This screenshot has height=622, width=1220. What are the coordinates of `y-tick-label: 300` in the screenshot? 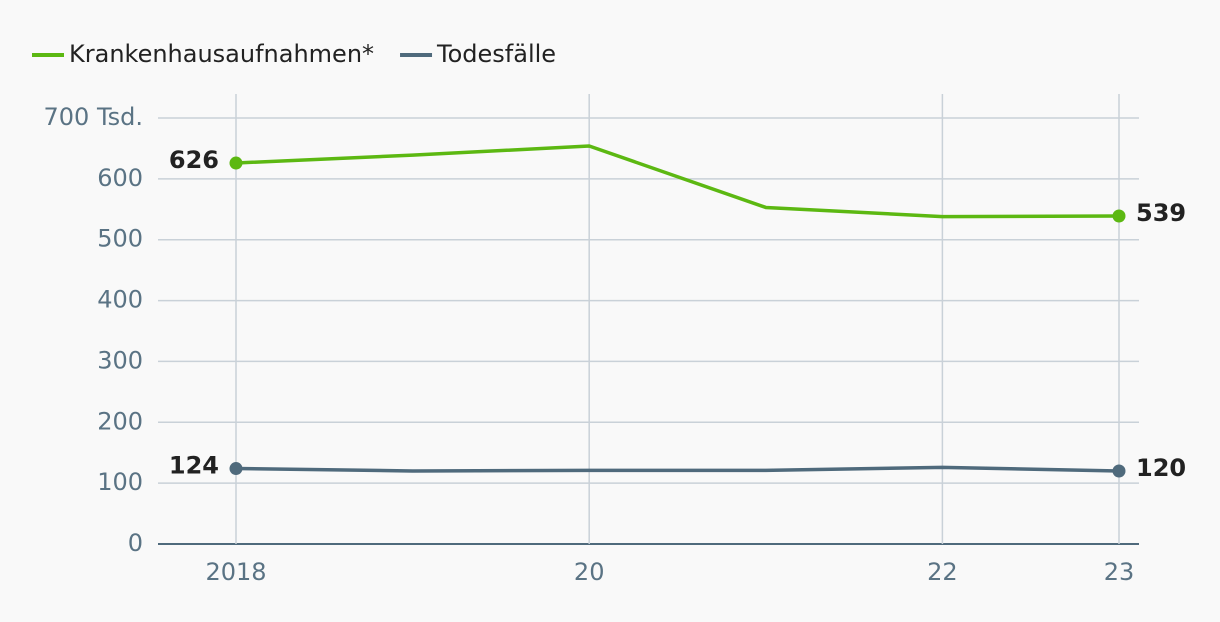 It's located at (120, 360).